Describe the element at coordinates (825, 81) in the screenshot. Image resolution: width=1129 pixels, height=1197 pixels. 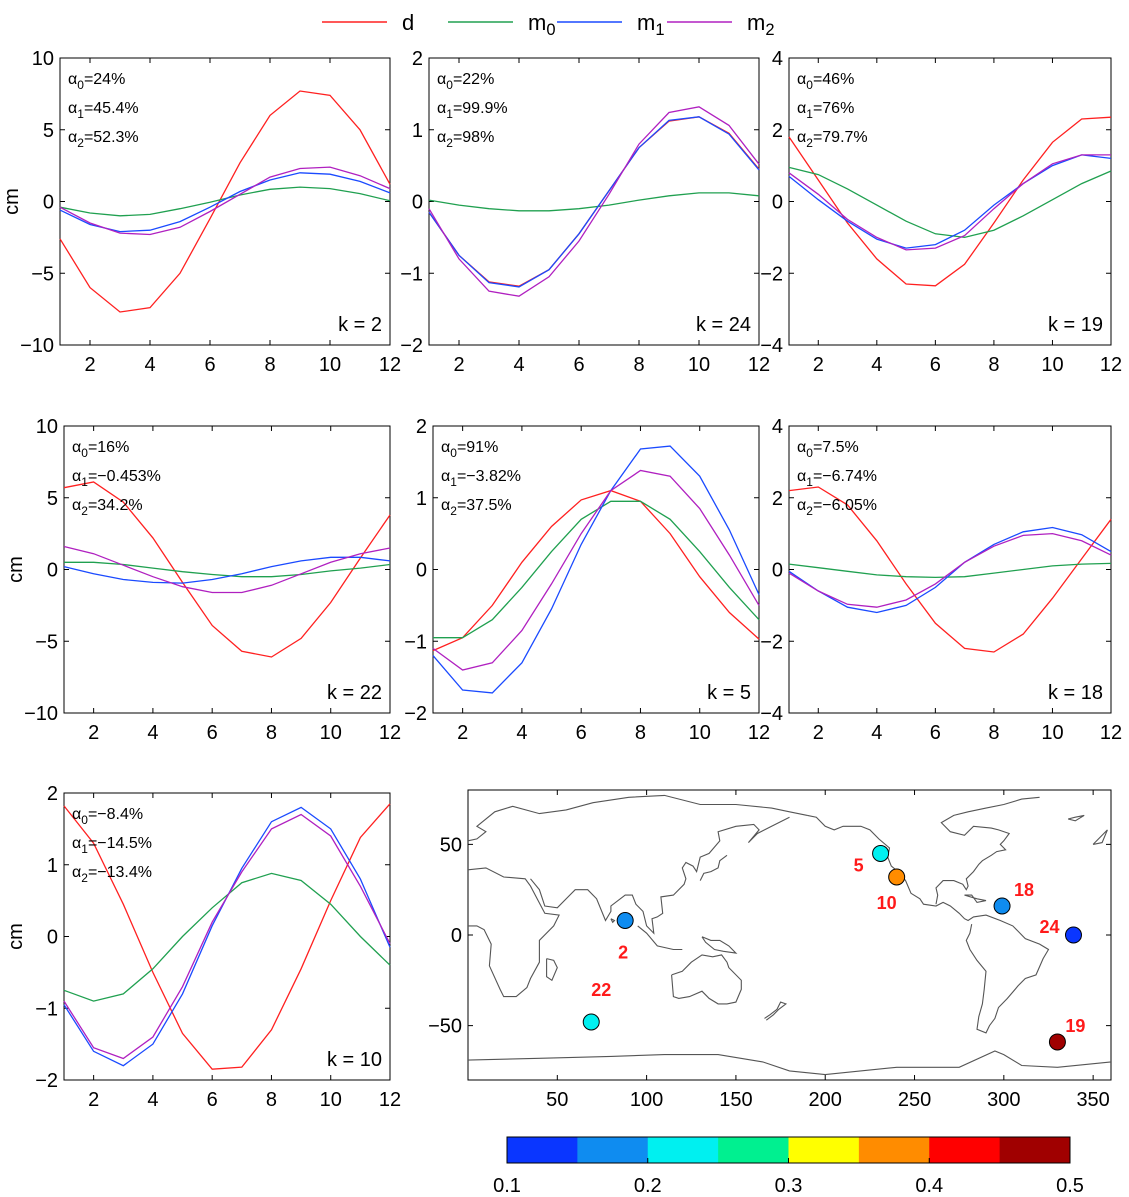
I see `alpha-label: α0=46%` at that location.